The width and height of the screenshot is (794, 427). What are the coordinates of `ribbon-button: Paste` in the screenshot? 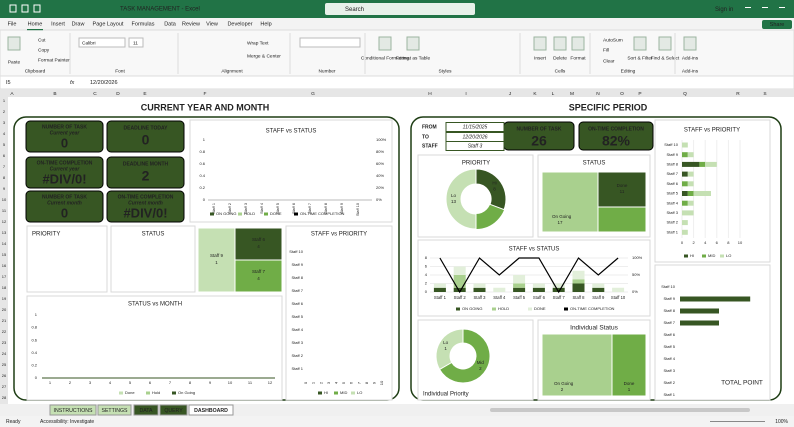 It's located at (14, 62).